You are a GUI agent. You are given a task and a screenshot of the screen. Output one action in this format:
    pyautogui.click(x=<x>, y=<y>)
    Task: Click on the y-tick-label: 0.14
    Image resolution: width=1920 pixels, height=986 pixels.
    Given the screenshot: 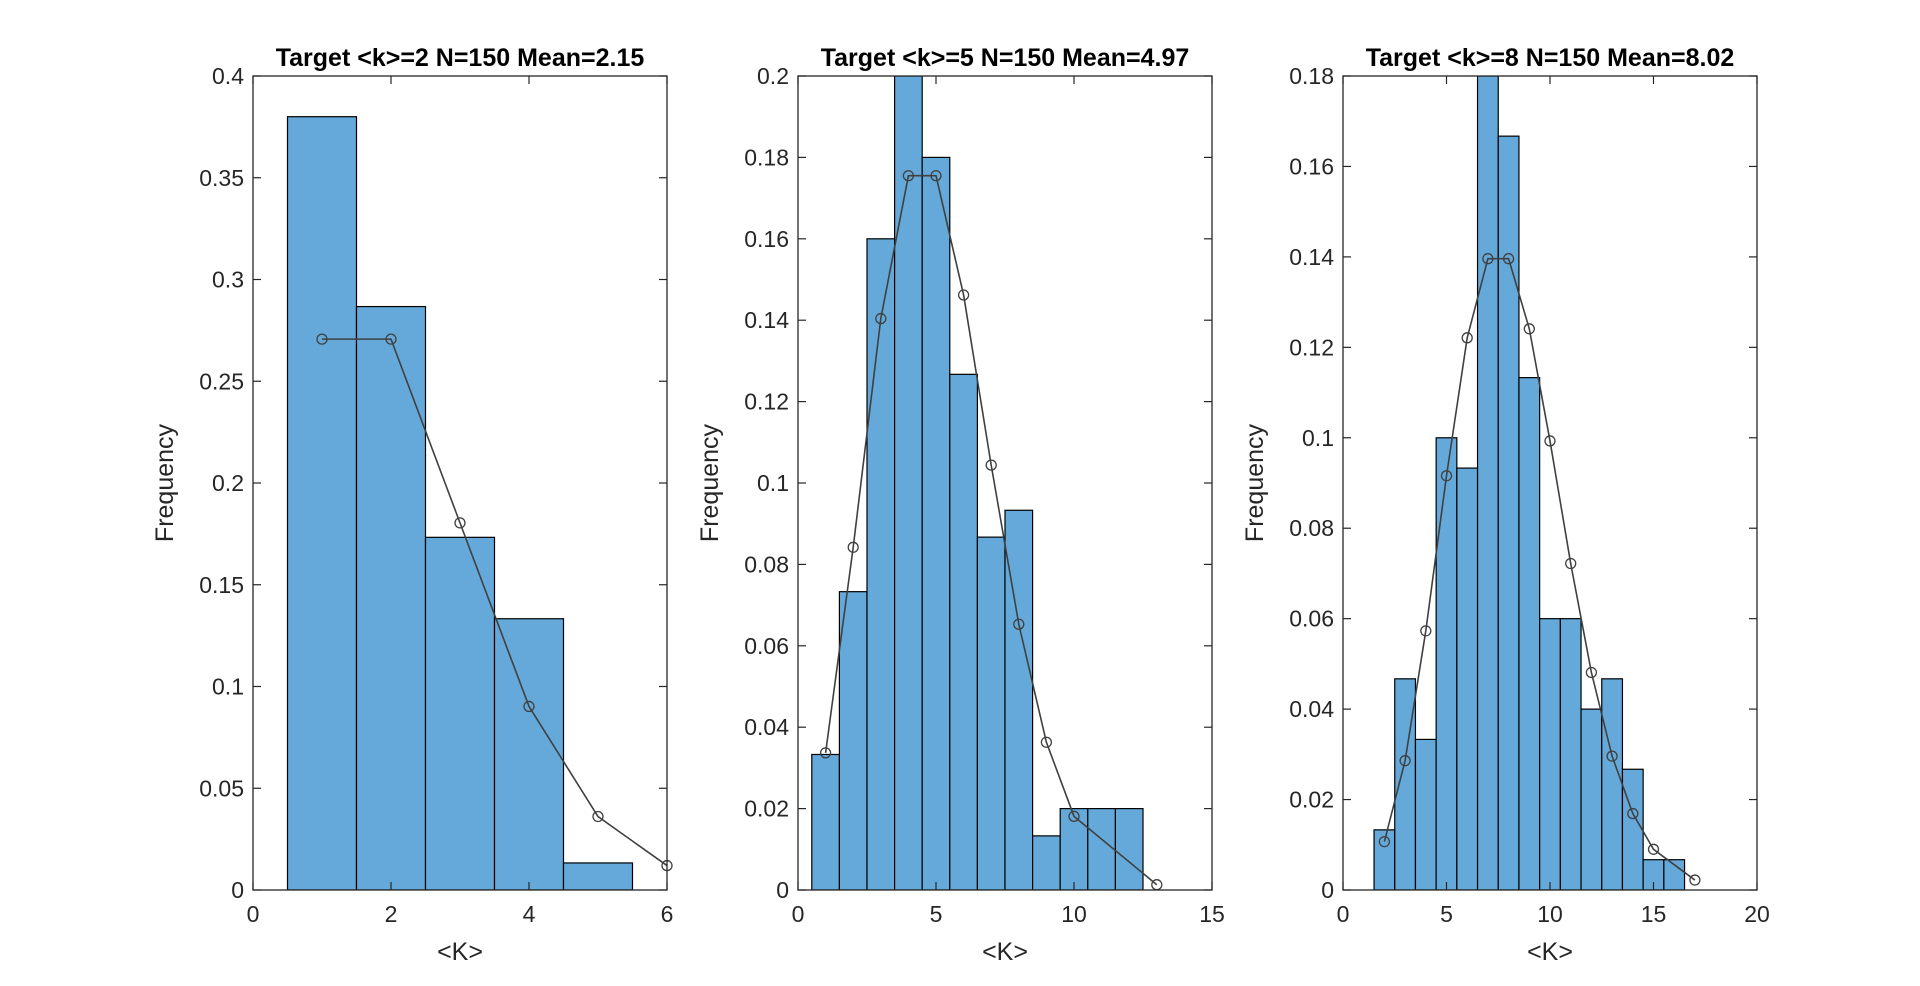 What is the action you would take?
    pyautogui.click(x=766, y=320)
    